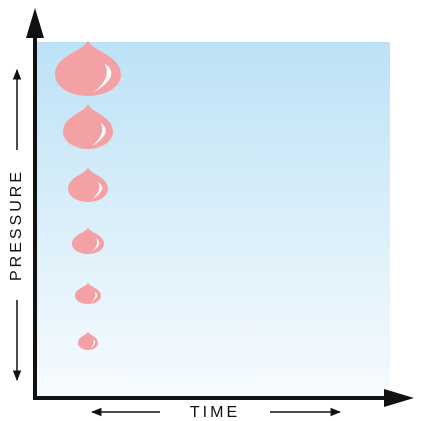 This screenshot has width=423, height=421. Describe the element at coordinates (215, 412) in the screenshot. I see `x-axis-label: TIME` at that location.